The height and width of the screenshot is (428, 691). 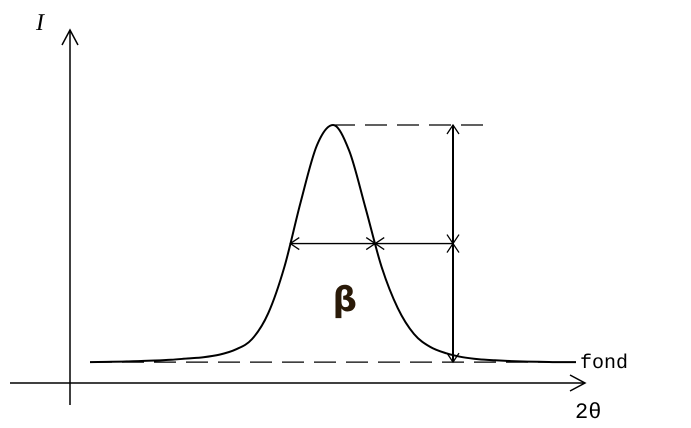 What do you see at coordinates (588, 412) in the screenshot?
I see `x-axis-title: 2θ` at bounding box center [588, 412].